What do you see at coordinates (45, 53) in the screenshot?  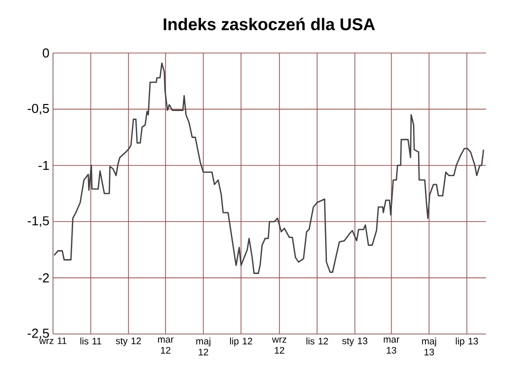 I see `y-tick-label: 0` at bounding box center [45, 53].